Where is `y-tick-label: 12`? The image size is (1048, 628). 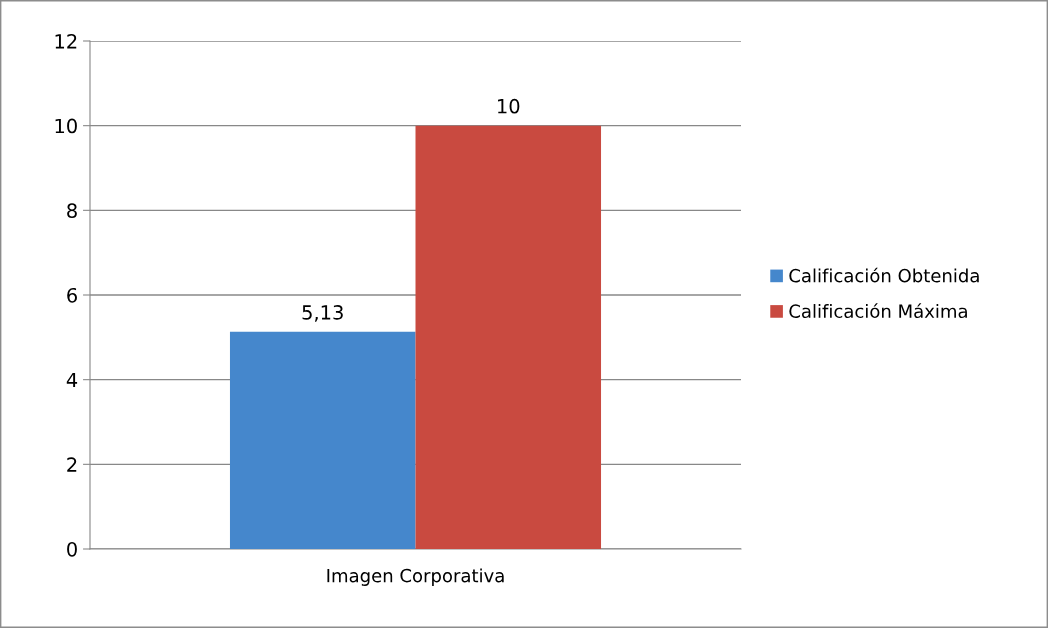
y-tick-label: 12 is located at coordinates (66, 41).